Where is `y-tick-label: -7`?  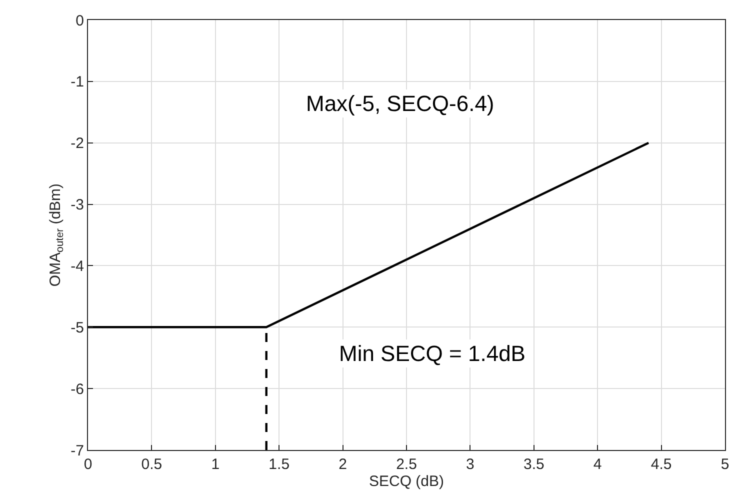 y-tick-label: -7 is located at coordinates (77, 451).